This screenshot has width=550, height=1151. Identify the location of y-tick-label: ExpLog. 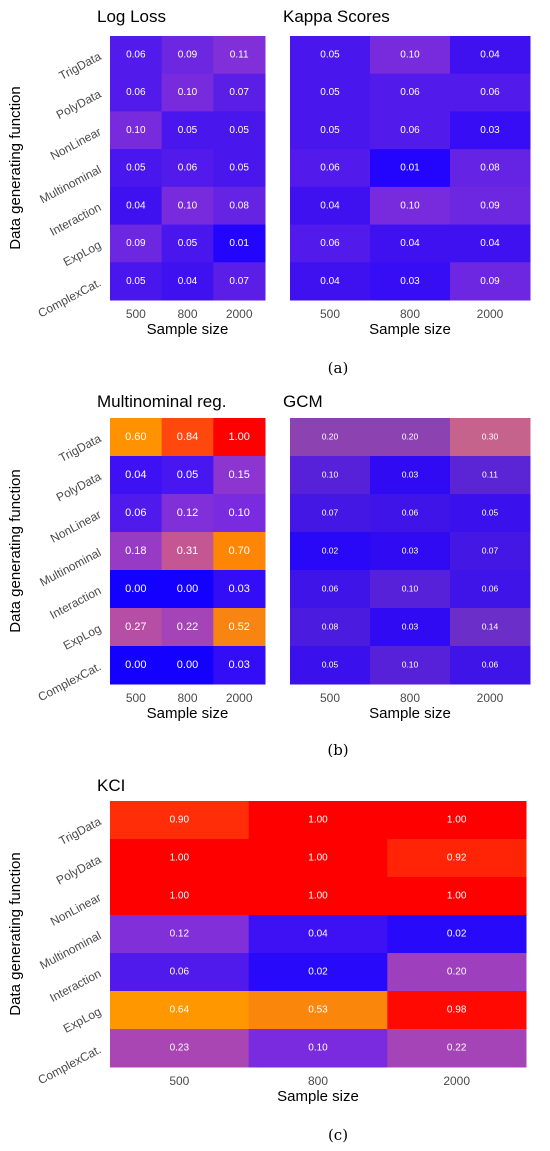
(82, 1019).